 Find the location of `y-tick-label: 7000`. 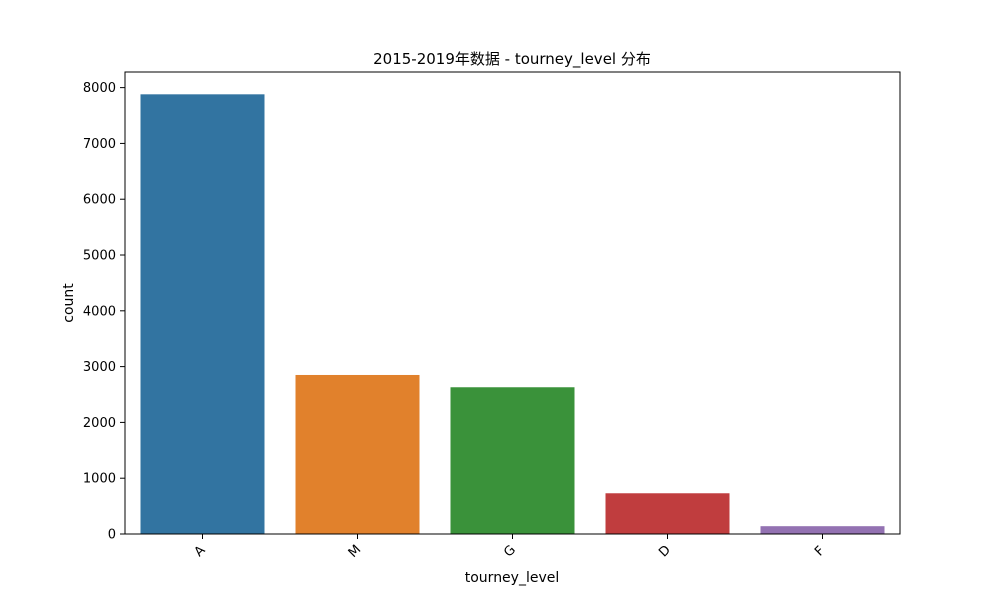

y-tick-label: 7000 is located at coordinates (99, 144).